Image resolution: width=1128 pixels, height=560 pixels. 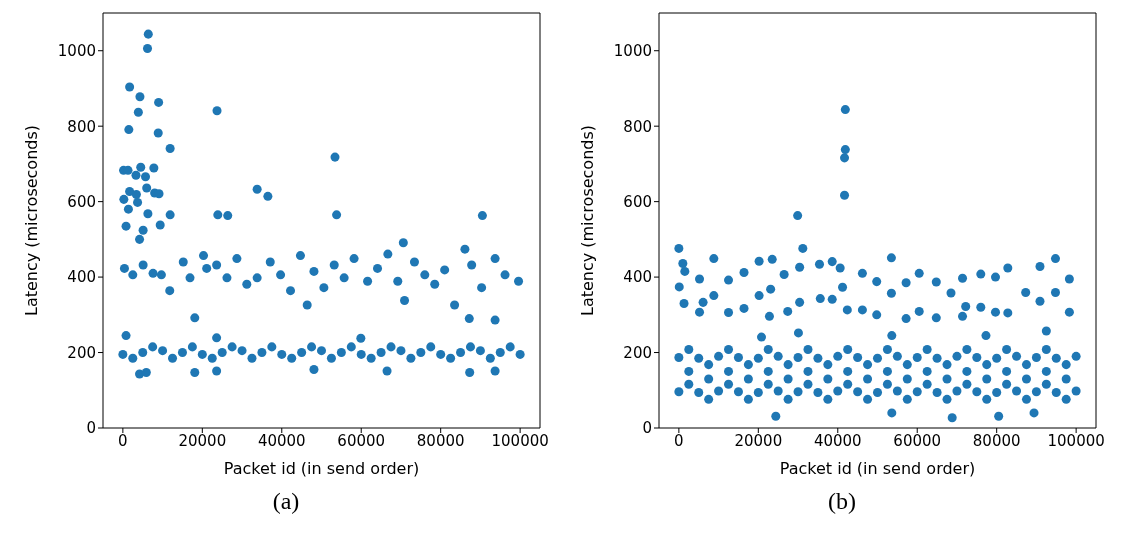 What do you see at coordinates (842, 501) in the screenshot?
I see `text: (b)` at bounding box center [842, 501].